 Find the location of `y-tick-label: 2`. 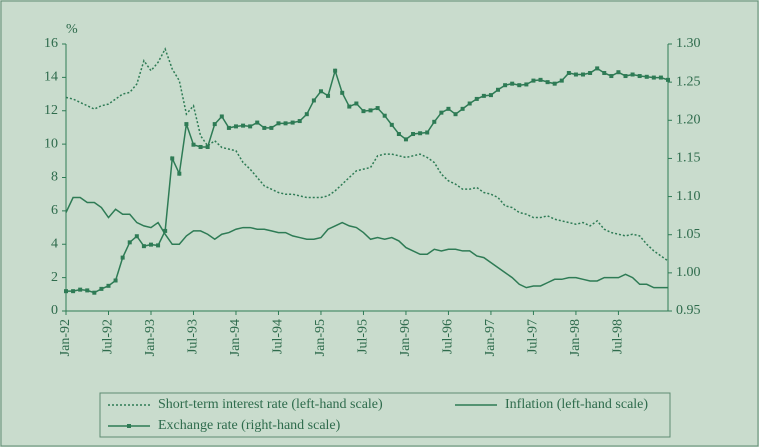

y-tick-label: 2 is located at coordinates (54, 277).